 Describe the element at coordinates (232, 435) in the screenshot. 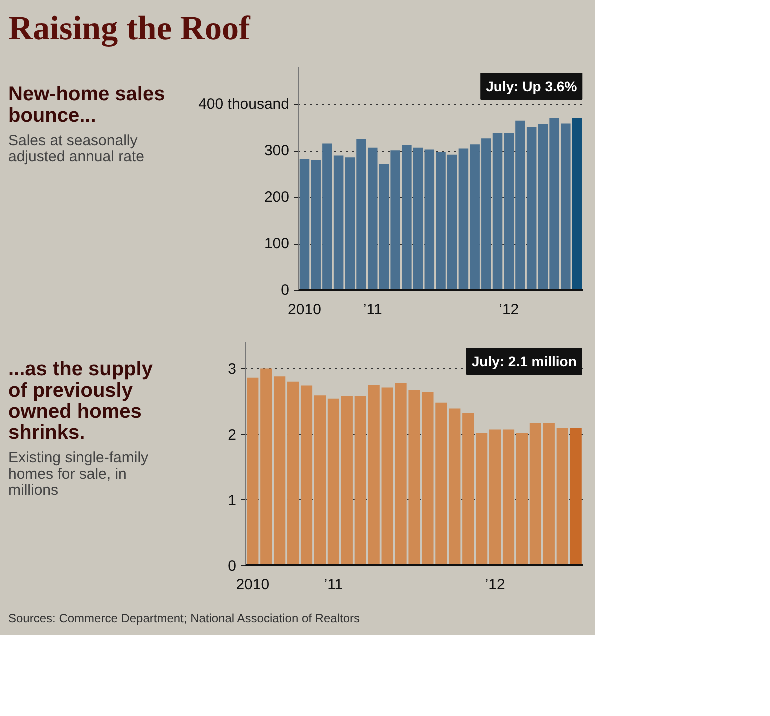

I see `y-tick-label: 2` at that location.